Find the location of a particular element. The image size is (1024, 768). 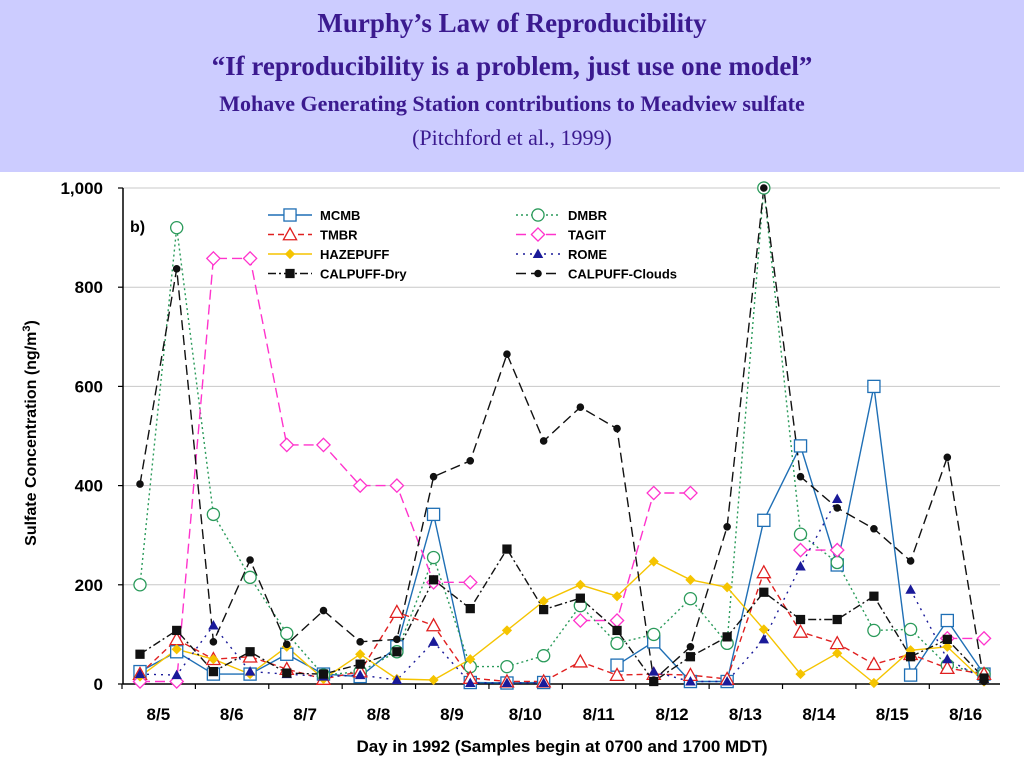

legend-label: TAGIT is located at coordinates (587, 235).